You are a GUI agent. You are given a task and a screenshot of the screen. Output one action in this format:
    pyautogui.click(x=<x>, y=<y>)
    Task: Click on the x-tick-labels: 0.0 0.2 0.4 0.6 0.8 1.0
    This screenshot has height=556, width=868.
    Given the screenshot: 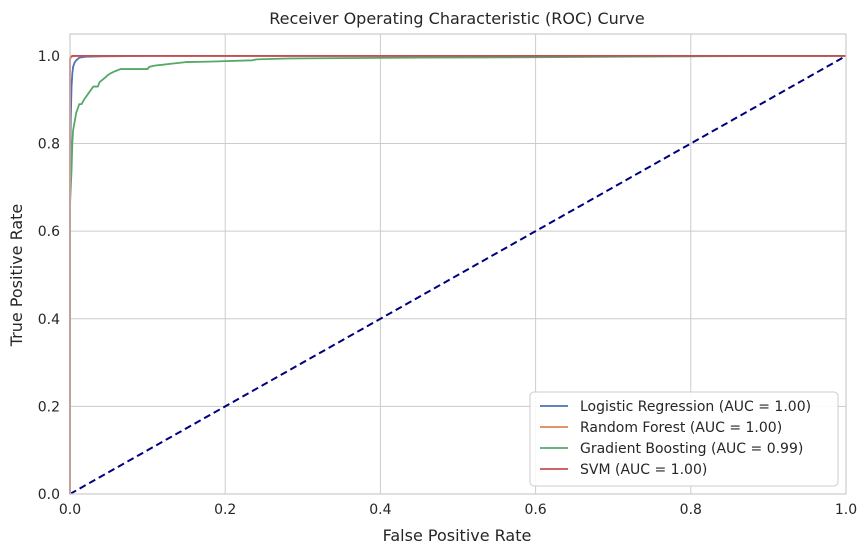 What is the action you would take?
    pyautogui.click(x=458, y=510)
    